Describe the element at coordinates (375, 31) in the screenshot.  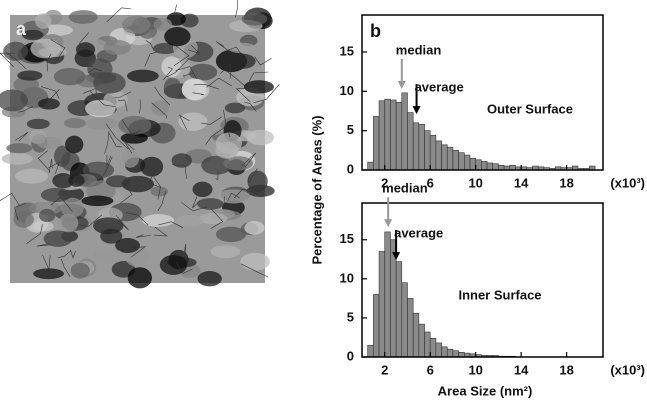
I see `panel-label: b` at that location.